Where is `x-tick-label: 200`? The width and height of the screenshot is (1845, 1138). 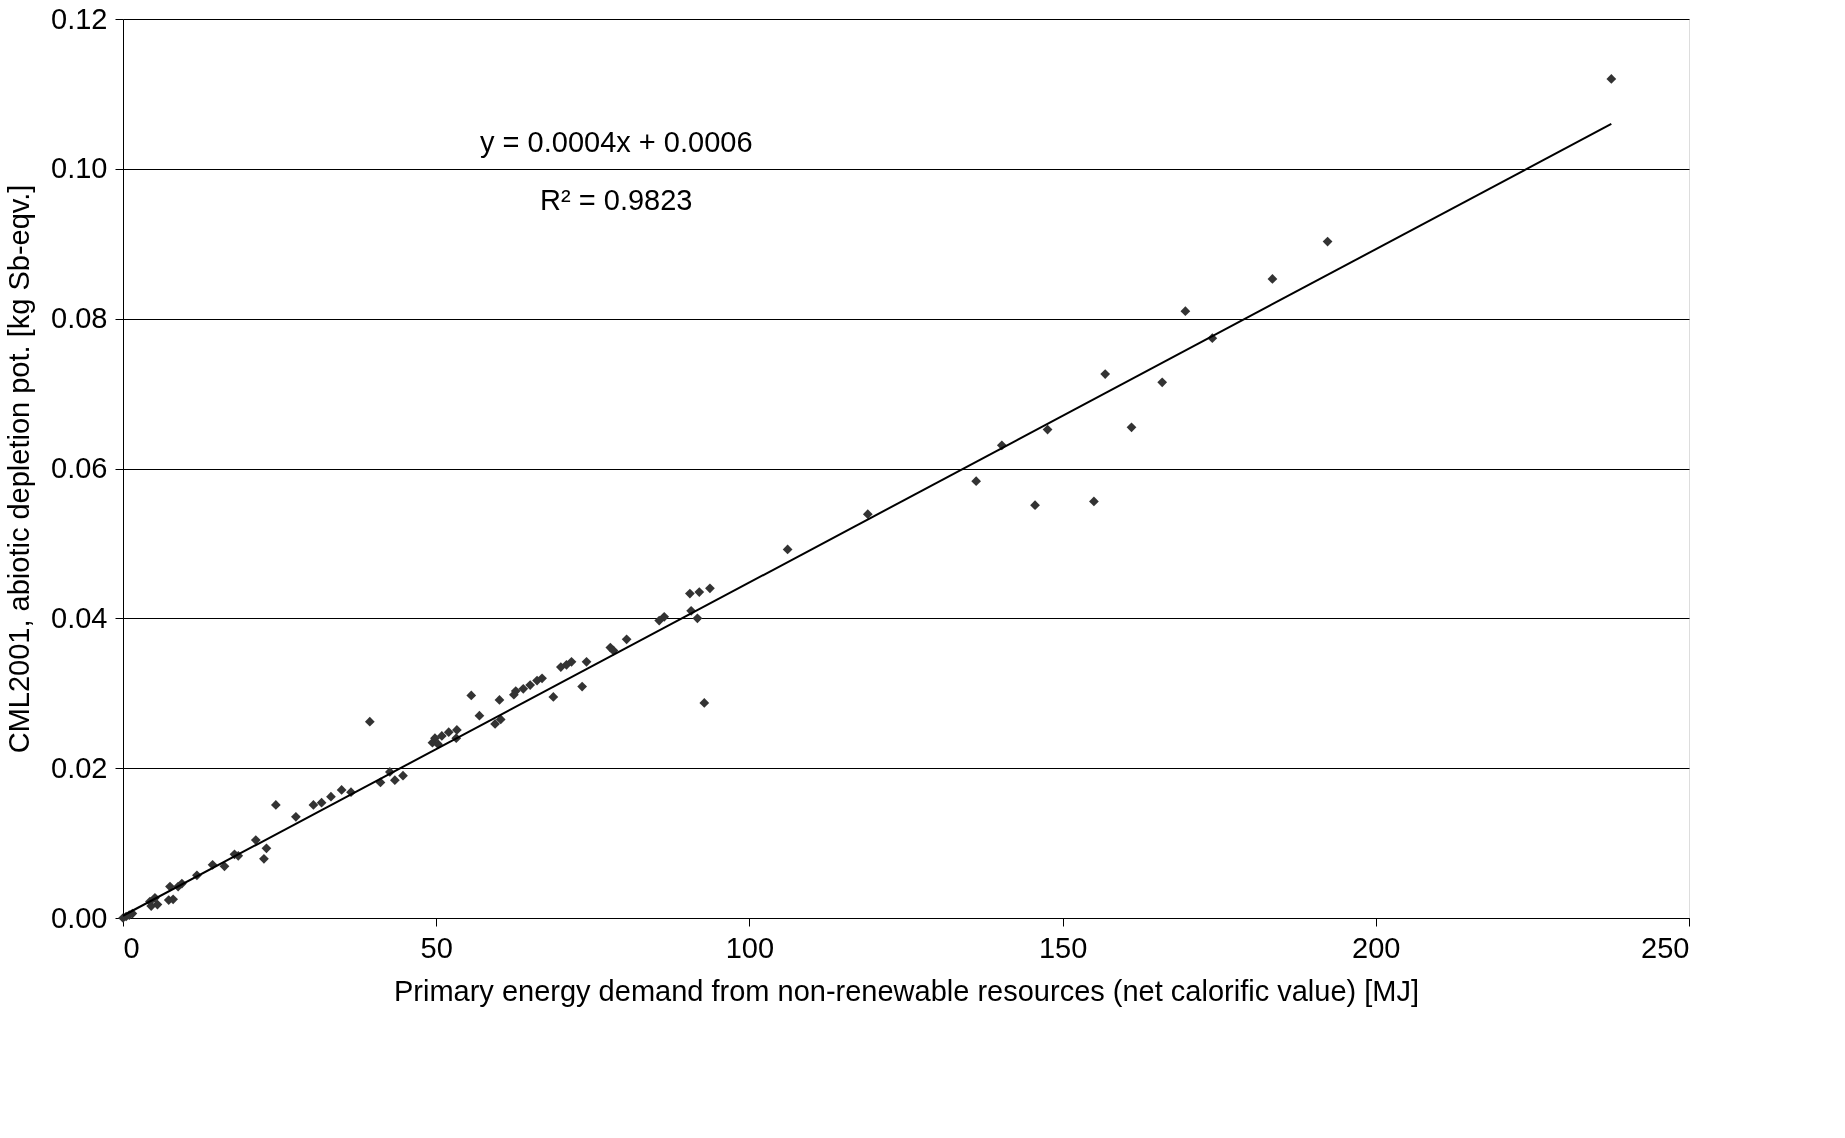 x-tick-label: 200 is located at coordinates (1376, 947).